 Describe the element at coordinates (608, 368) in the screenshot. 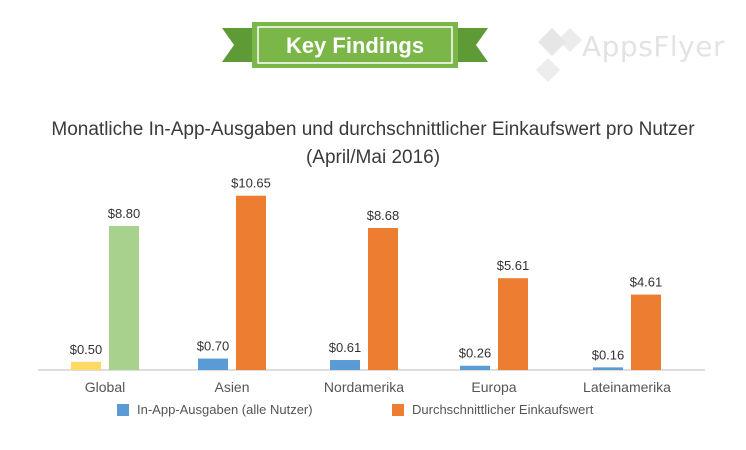

I see `bar-in-app-lateinamerika` at that location.